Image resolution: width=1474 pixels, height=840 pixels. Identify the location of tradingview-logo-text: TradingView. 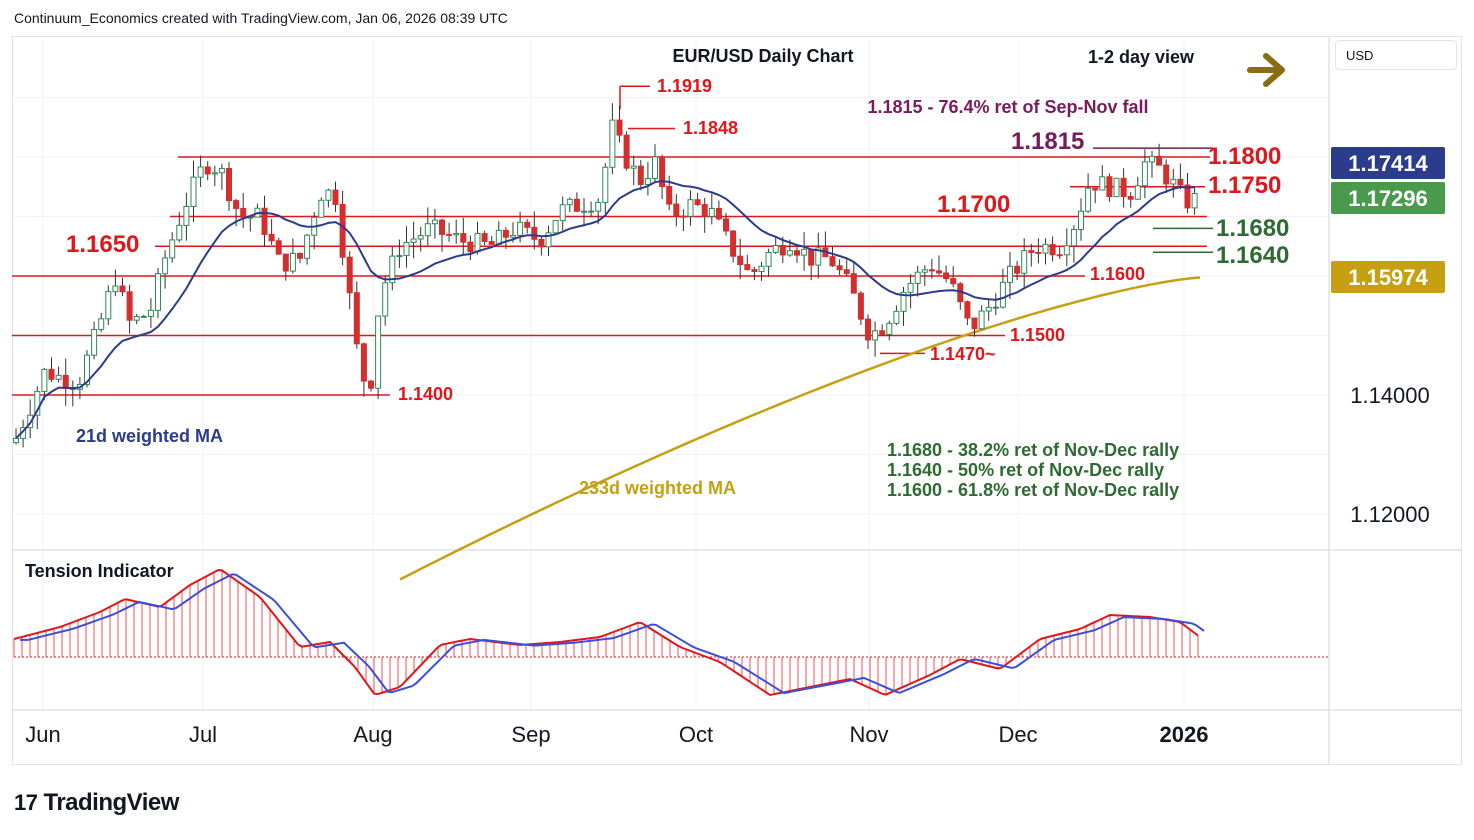
(111, 802).